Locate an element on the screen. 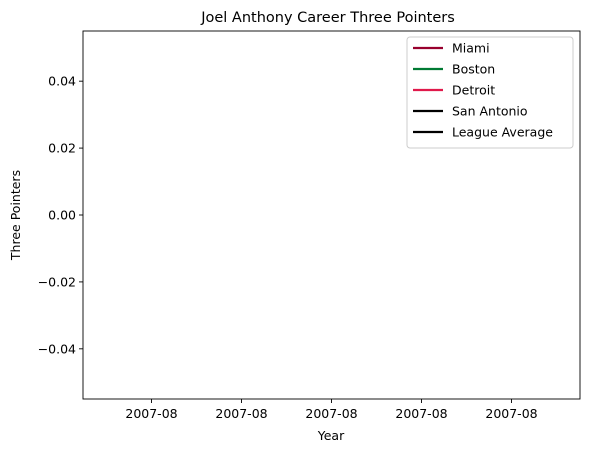 The width and height of the screenshot is (591, 453). x-axis: 2007-08 2007-08 2007-08 2007-08 2007-08 is located at coordinates (331, 410).